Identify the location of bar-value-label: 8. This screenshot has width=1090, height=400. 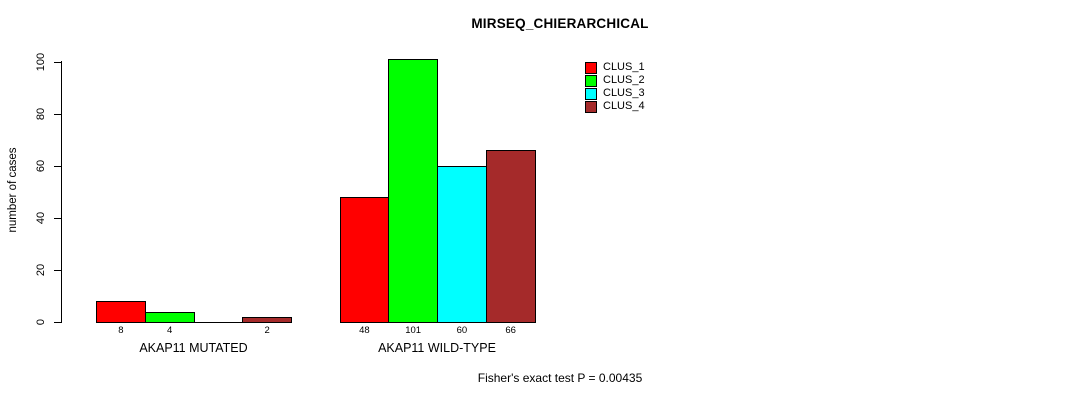
(121, 330).